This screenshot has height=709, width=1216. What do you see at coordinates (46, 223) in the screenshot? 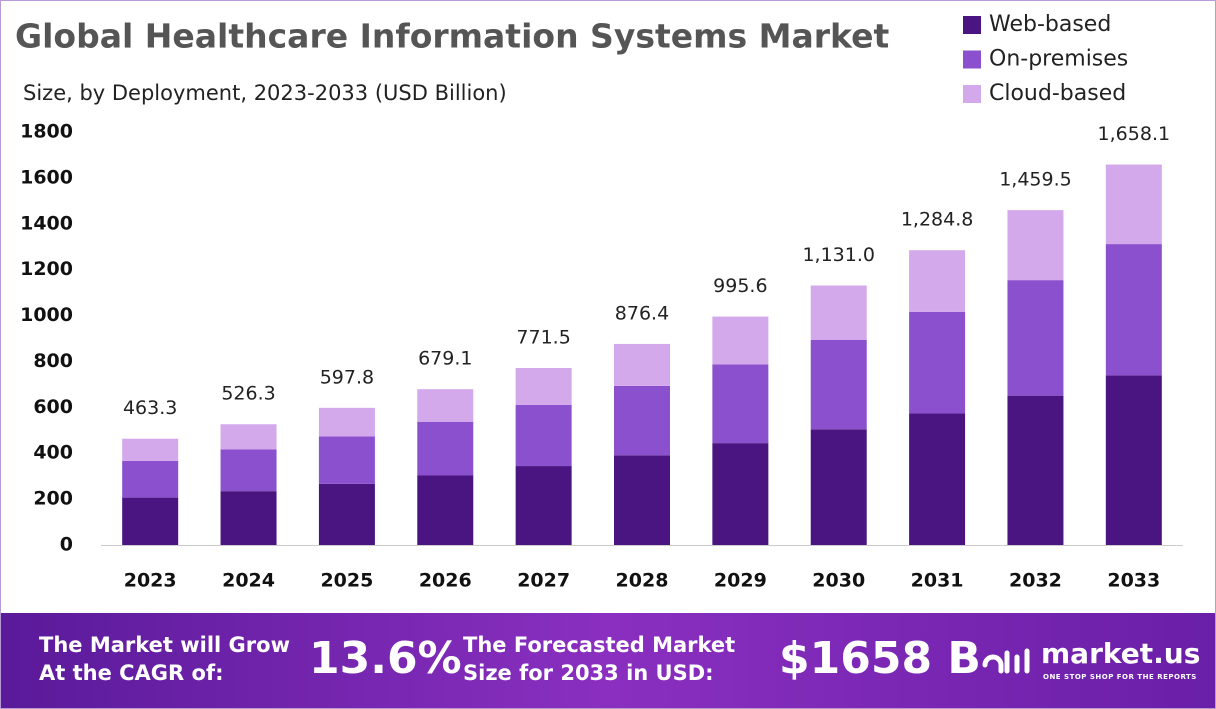
I see `y-tick-label: 1400` at bounding box center [46, 223].